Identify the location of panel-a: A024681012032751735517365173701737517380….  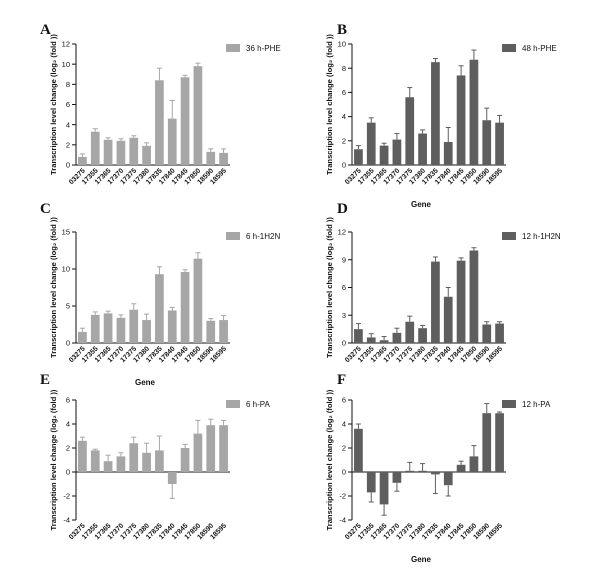
(160, 104).